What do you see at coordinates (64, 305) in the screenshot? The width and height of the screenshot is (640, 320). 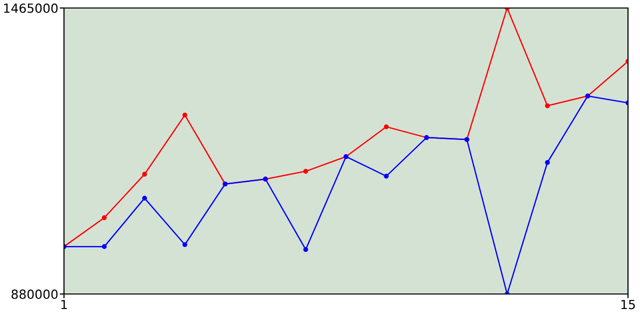 I see `x-tick-label: 1` at bounding box center [64, 305].